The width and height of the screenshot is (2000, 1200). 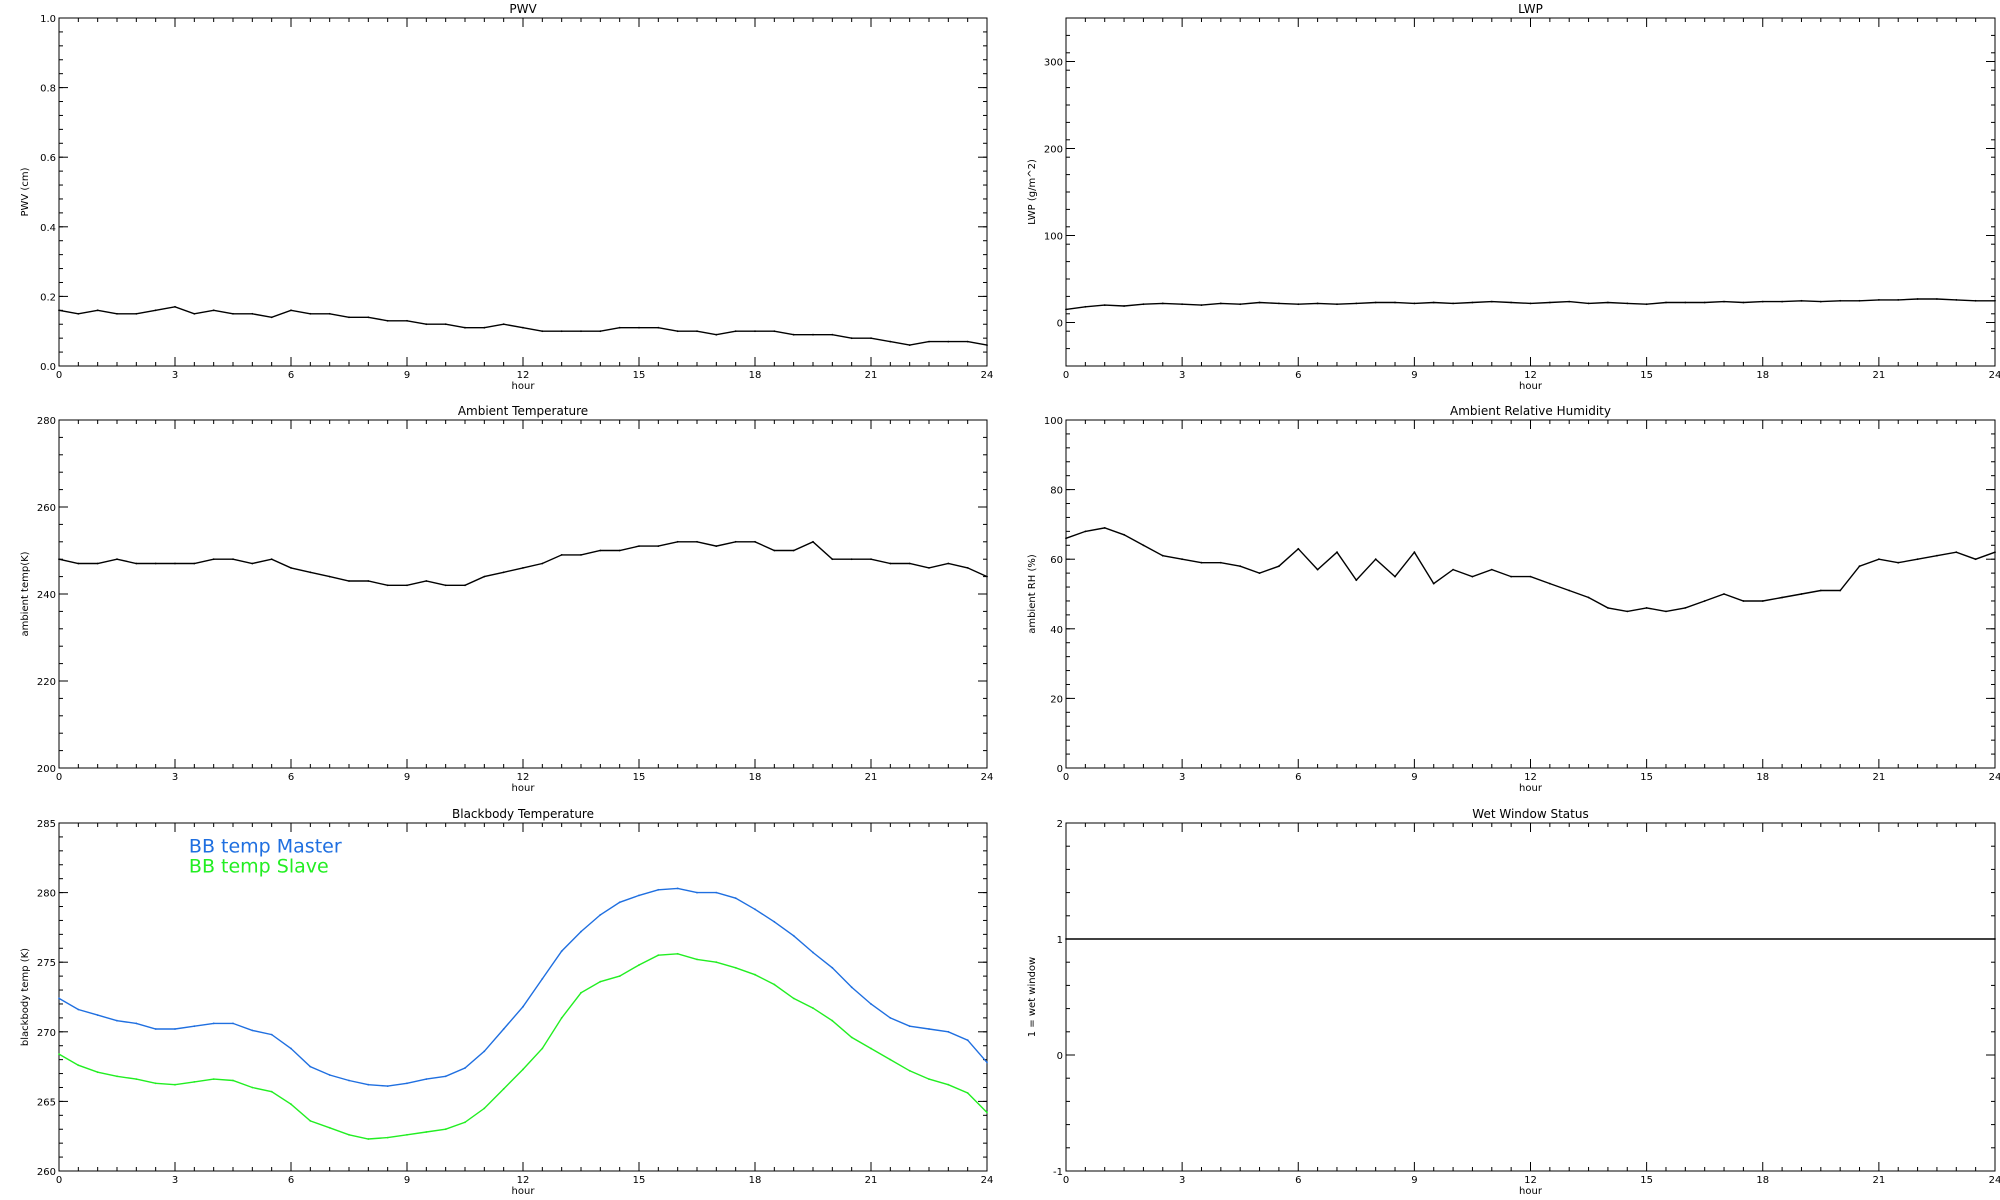 What do you see at coordinates (1058, 1172) in the screenshot?
I see `y-tick-label: -1` at bounding box center [1058, 1172].